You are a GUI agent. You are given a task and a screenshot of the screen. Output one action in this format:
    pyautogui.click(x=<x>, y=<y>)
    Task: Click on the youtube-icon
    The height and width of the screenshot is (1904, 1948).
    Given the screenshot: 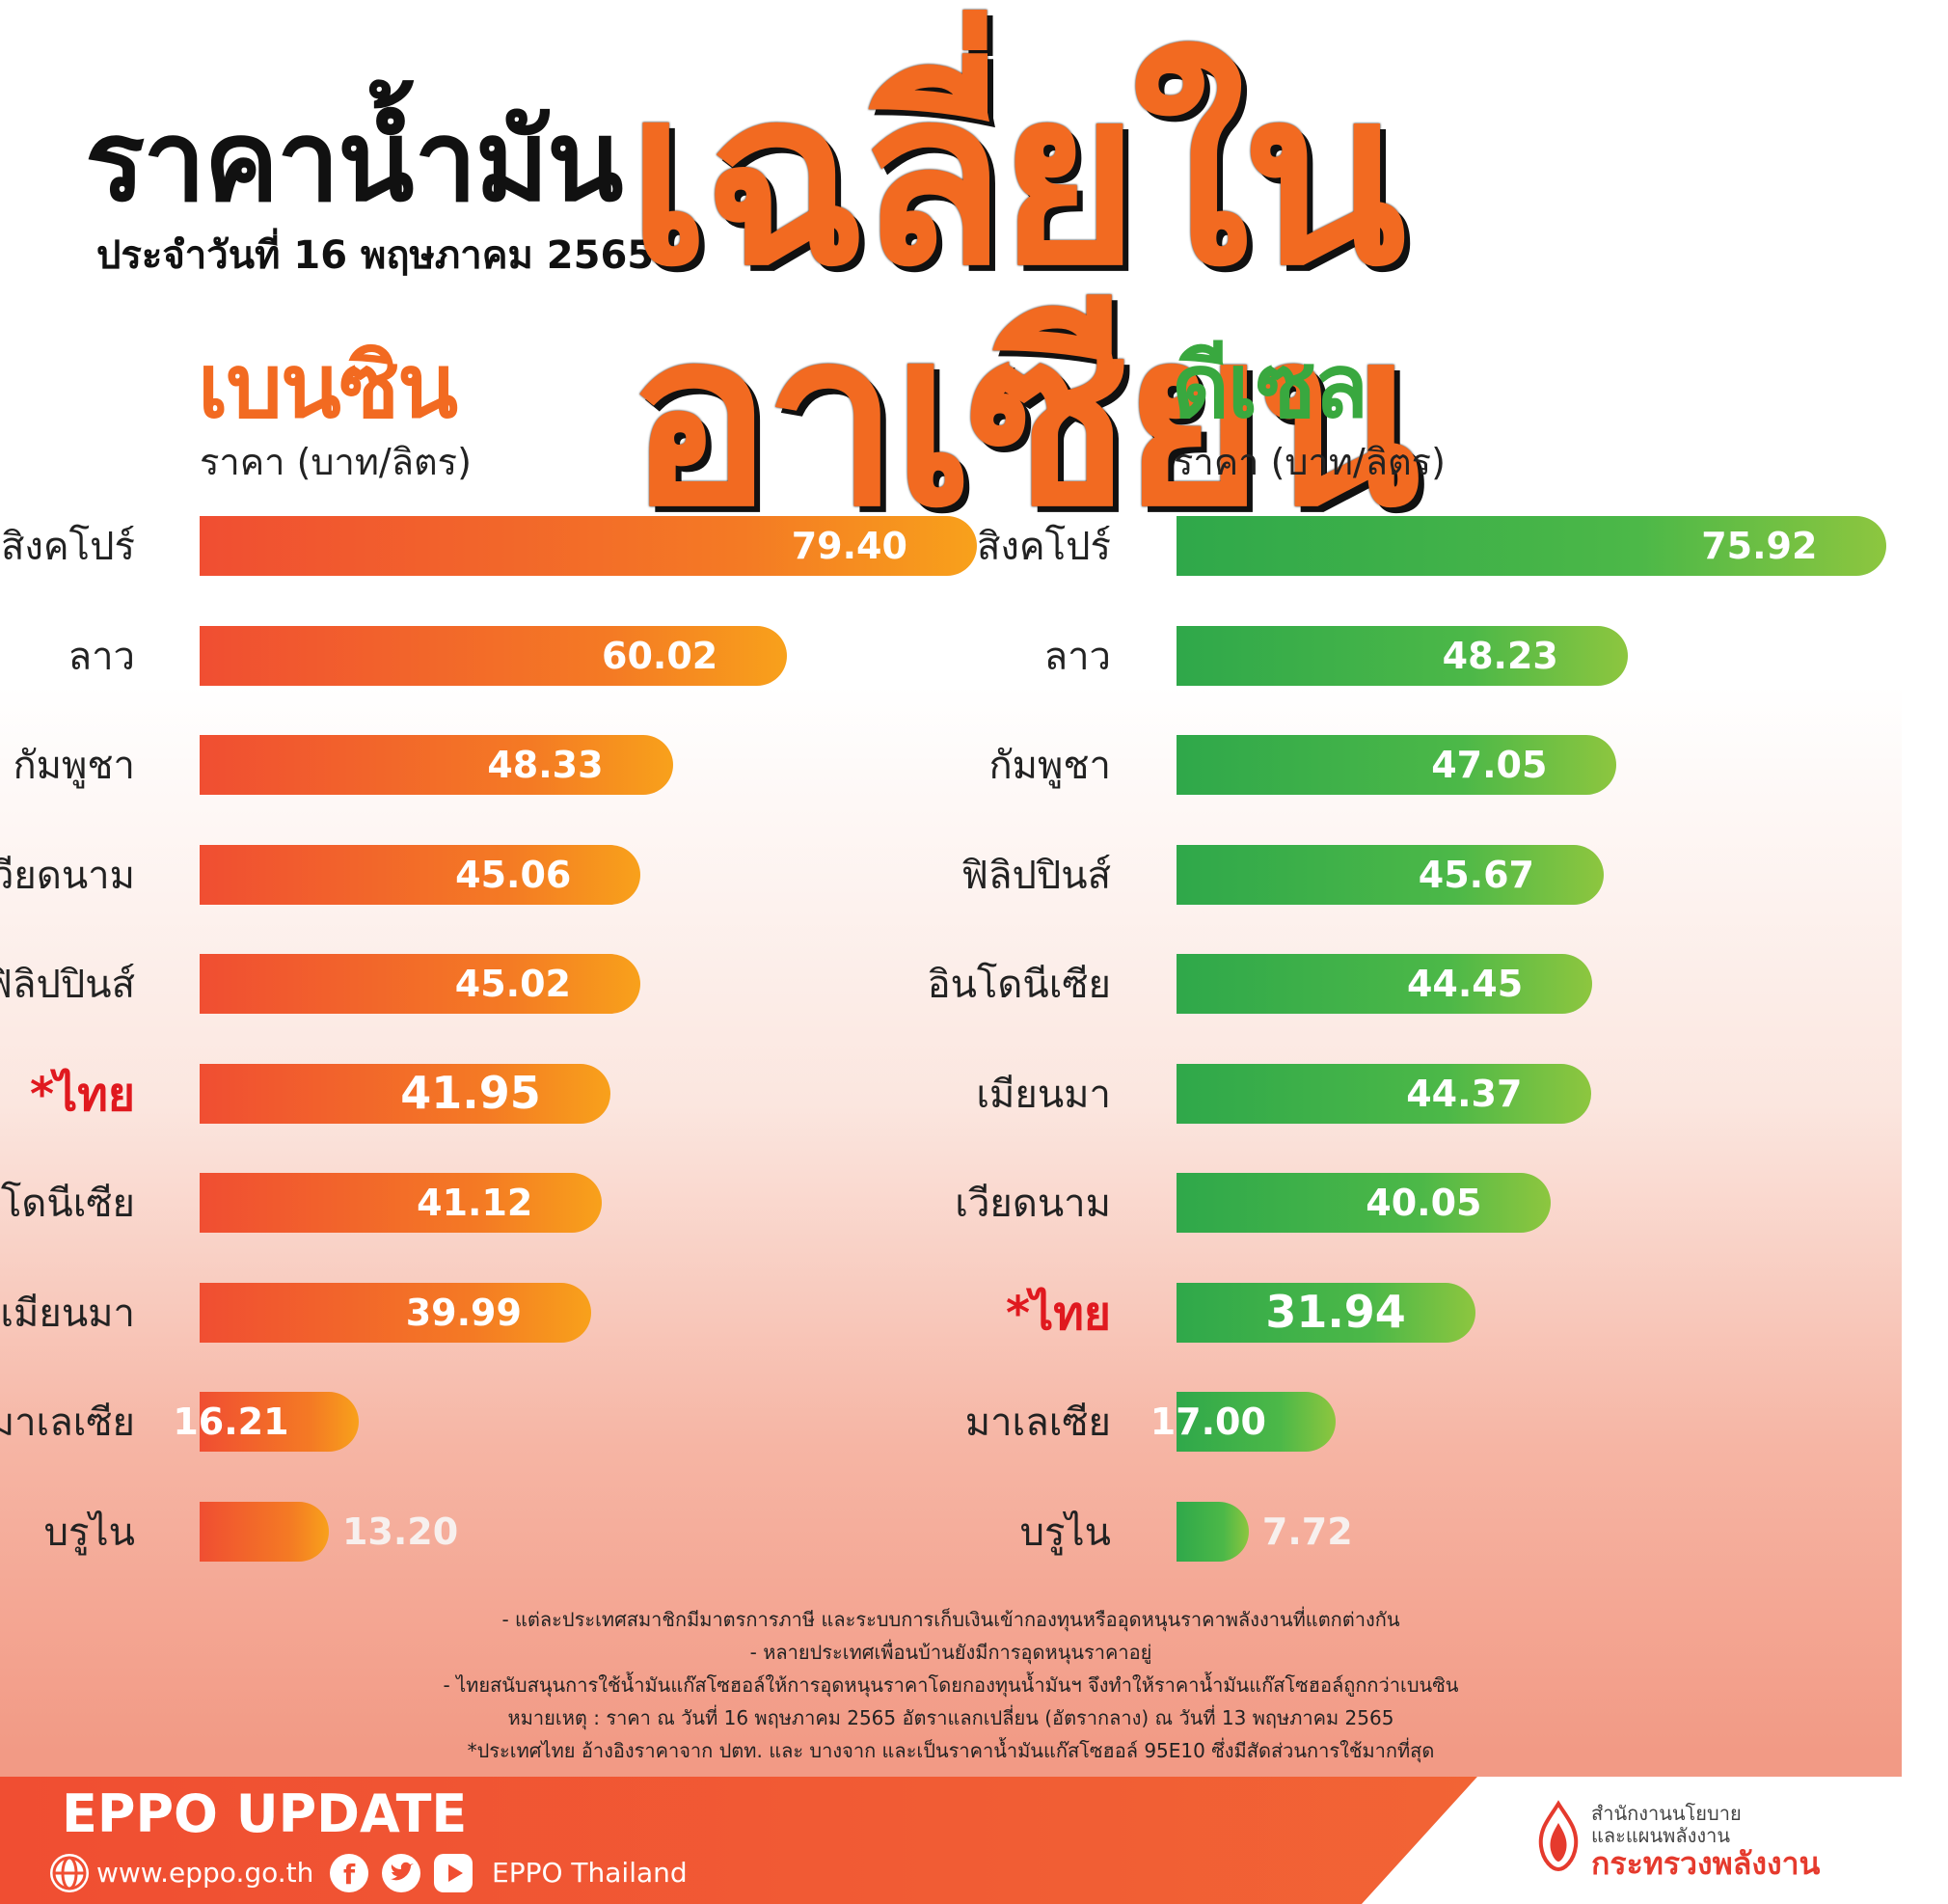 What is the action you would take?
    pyautogui.click(x=453, y=1873)
    